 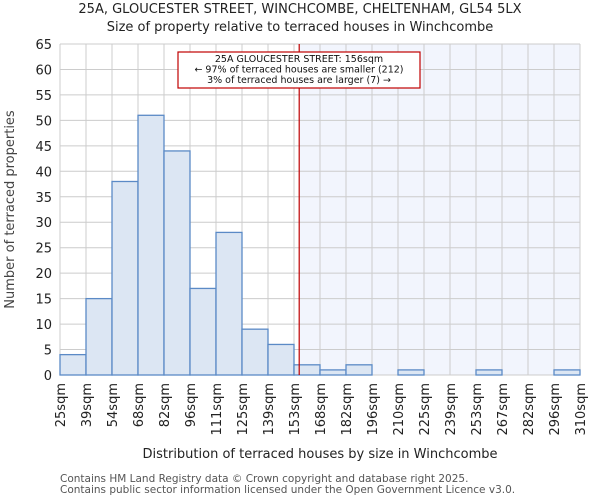 I want to click on x-tick-label: 25sqm, so click(x=61, y=405).